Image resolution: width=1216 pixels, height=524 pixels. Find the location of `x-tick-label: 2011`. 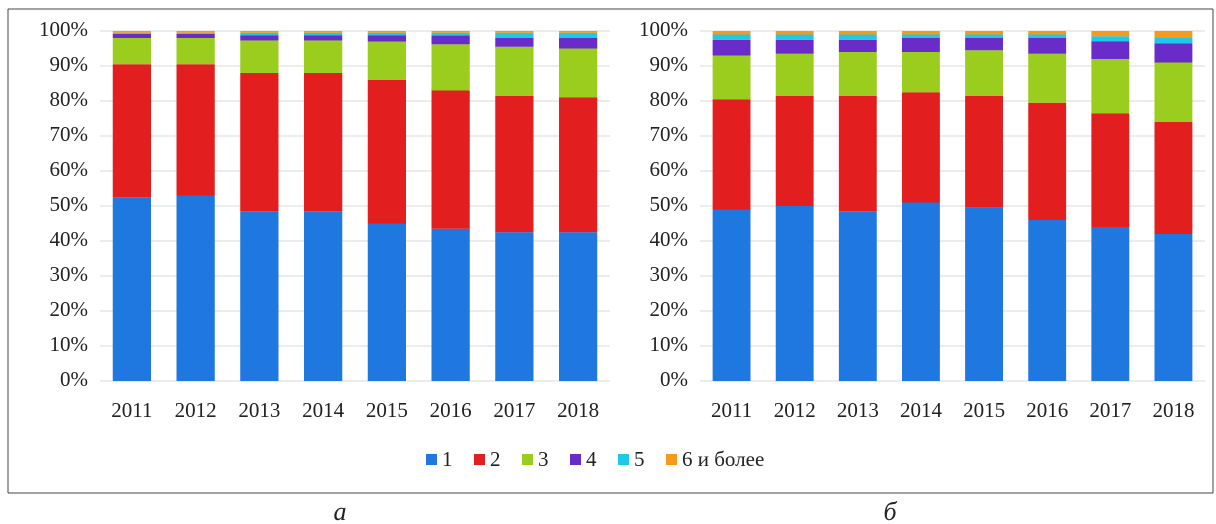

x-tick-label: 2011 is located at coordinates (731, 410).